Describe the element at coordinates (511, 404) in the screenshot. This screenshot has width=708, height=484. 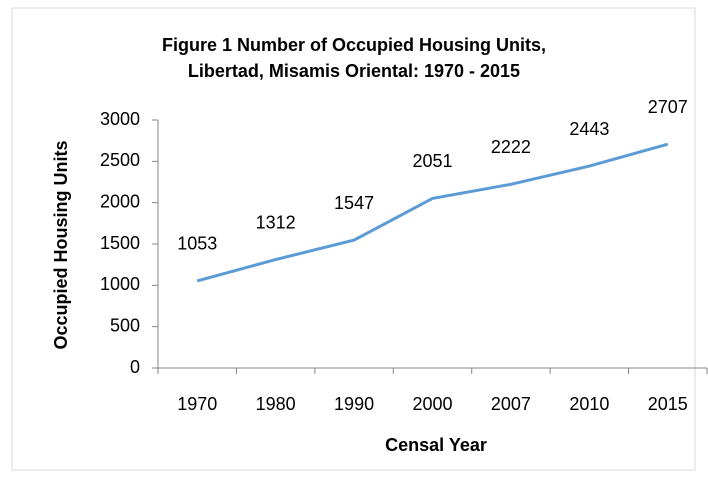
I see `x-tick-label: 2007` at that location.